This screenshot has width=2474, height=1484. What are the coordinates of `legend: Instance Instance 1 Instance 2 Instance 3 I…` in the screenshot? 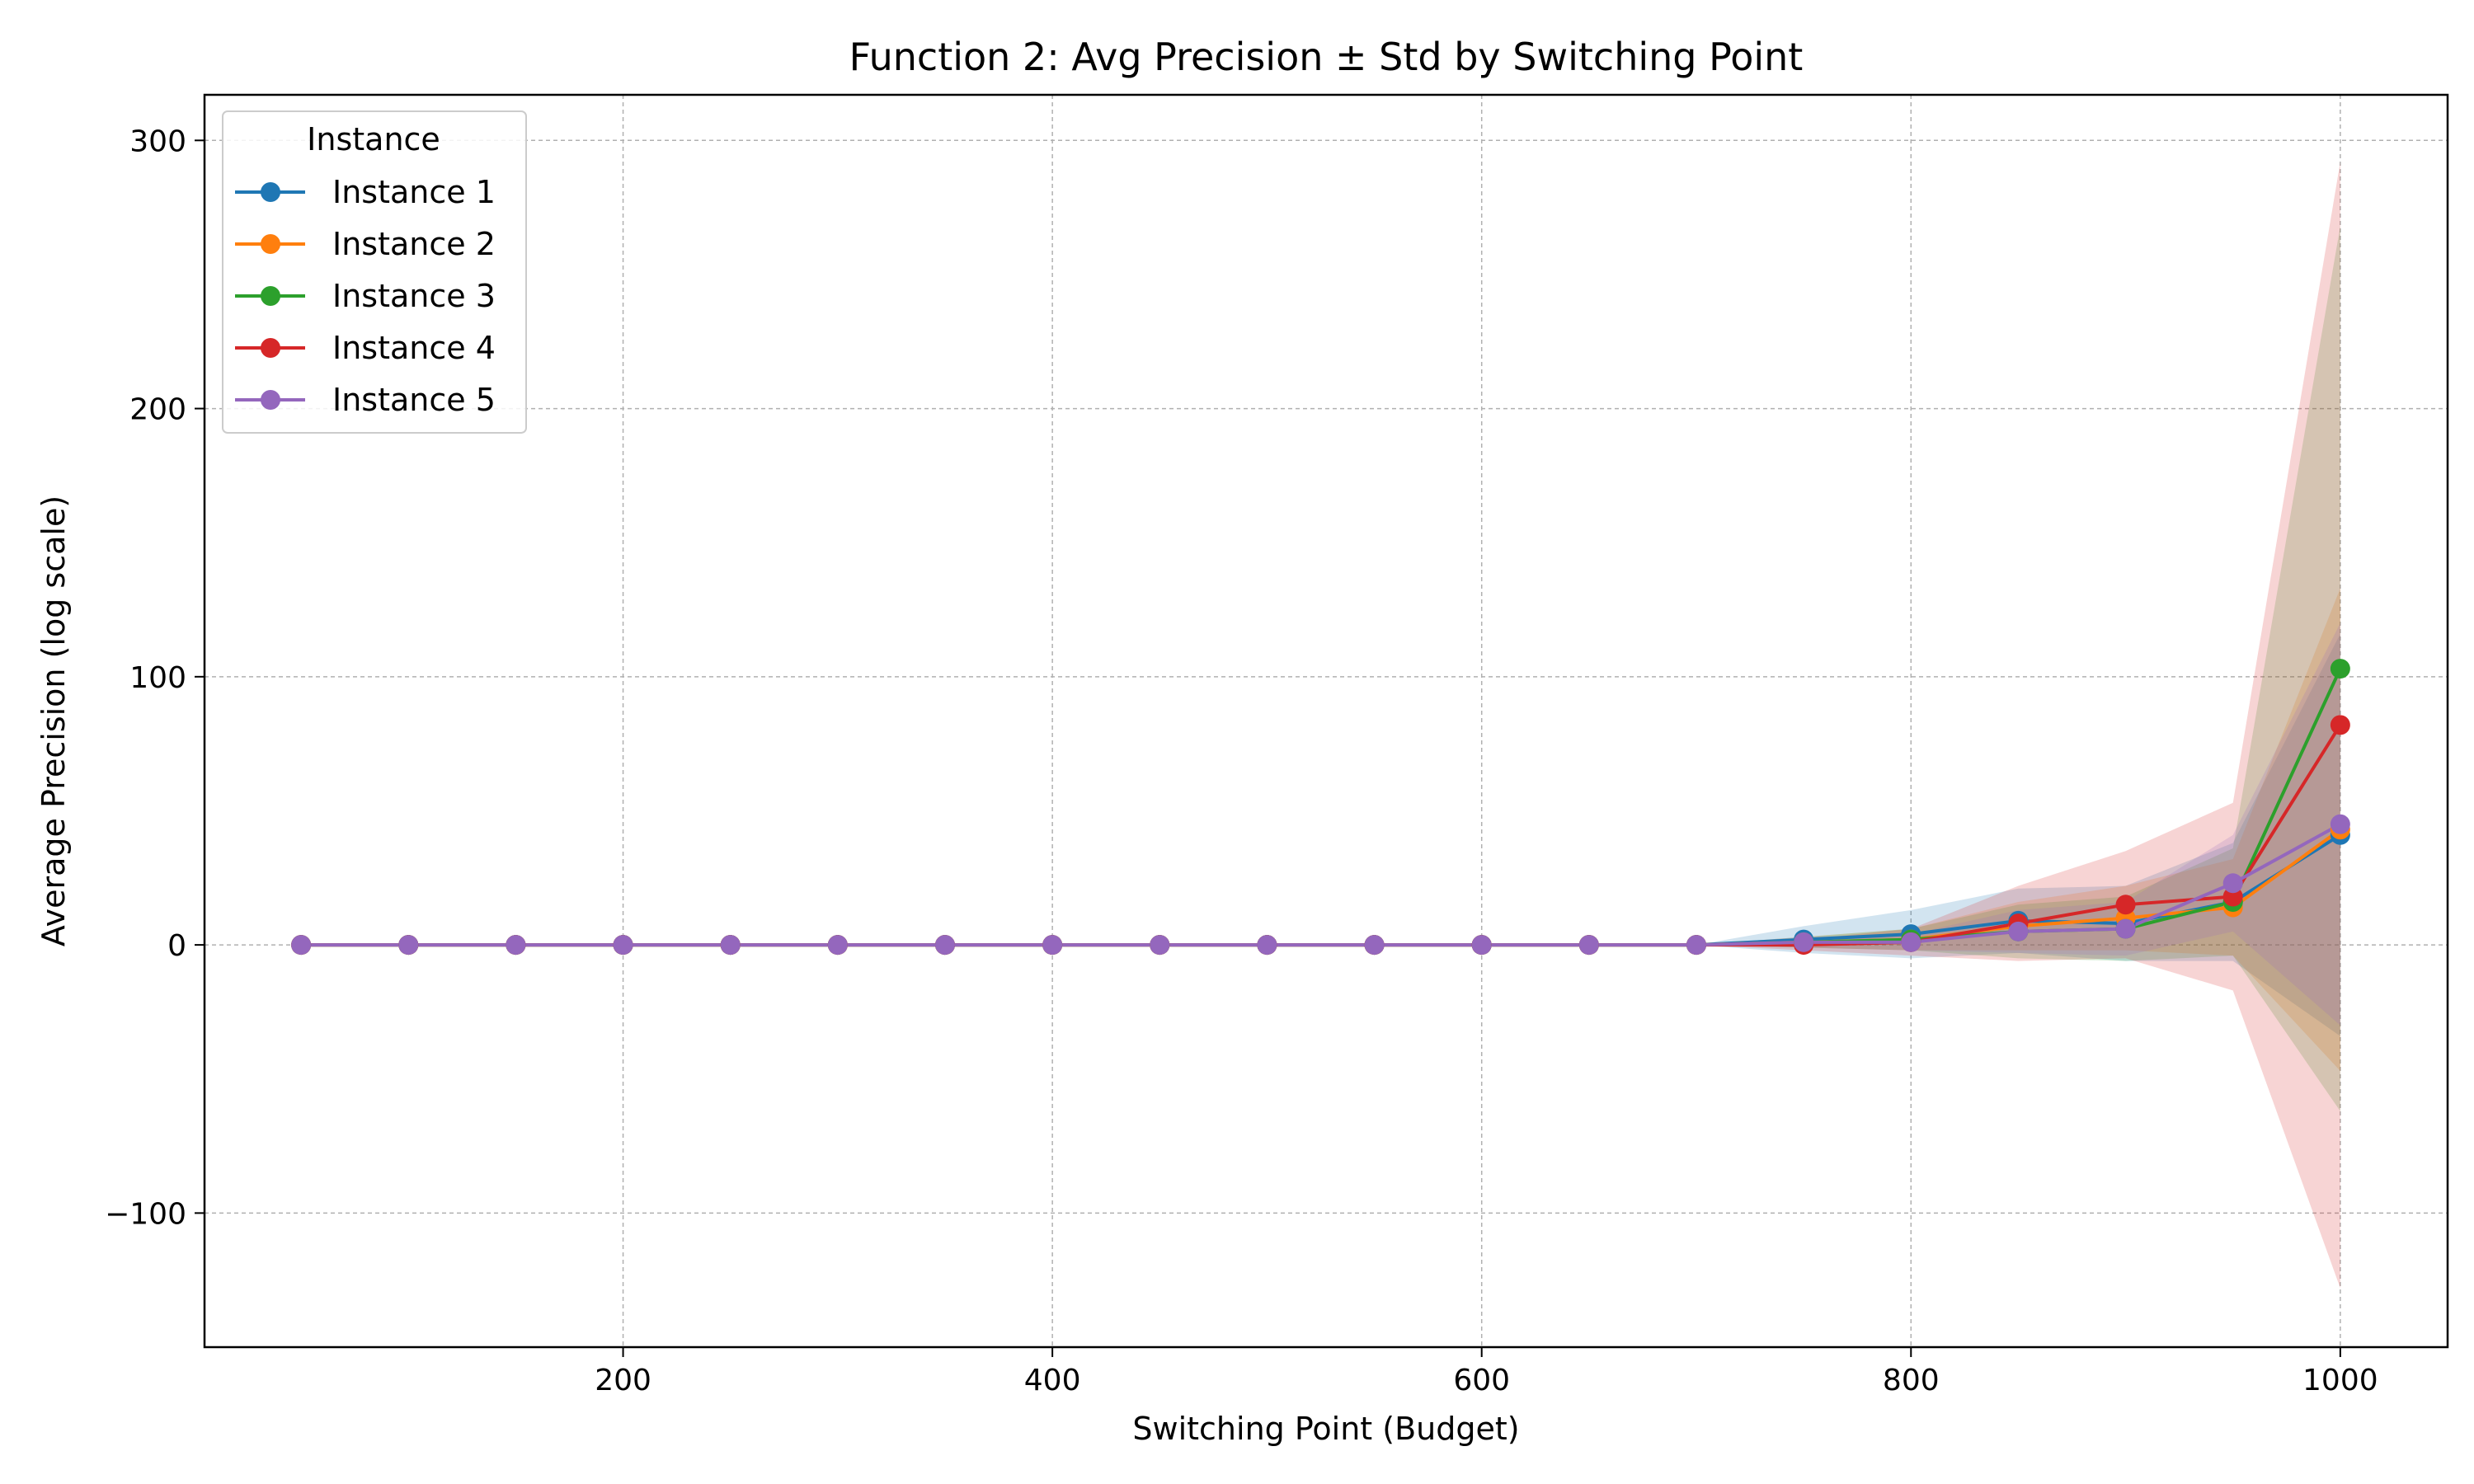 It's located at (374, 272).